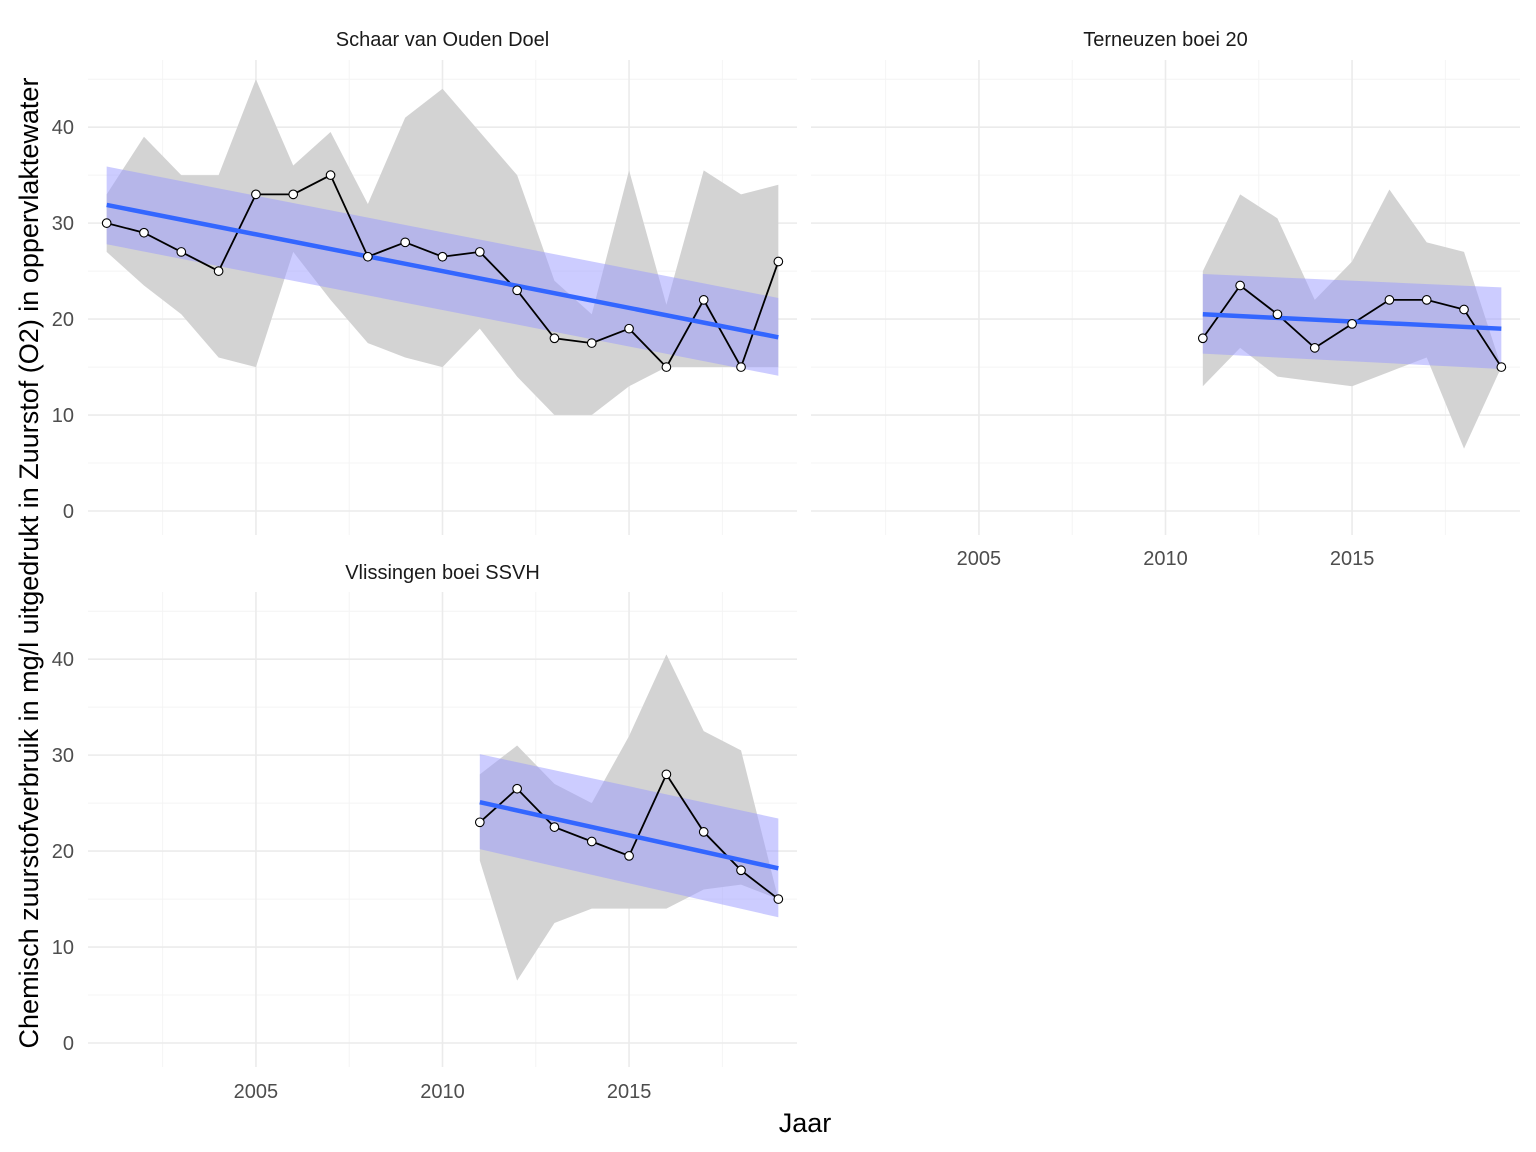 Image resolution: width=1536 pixels, height=1152 pixels. I want to click on facet-title: Vlissingen boei SSVH, so click(442, 573).